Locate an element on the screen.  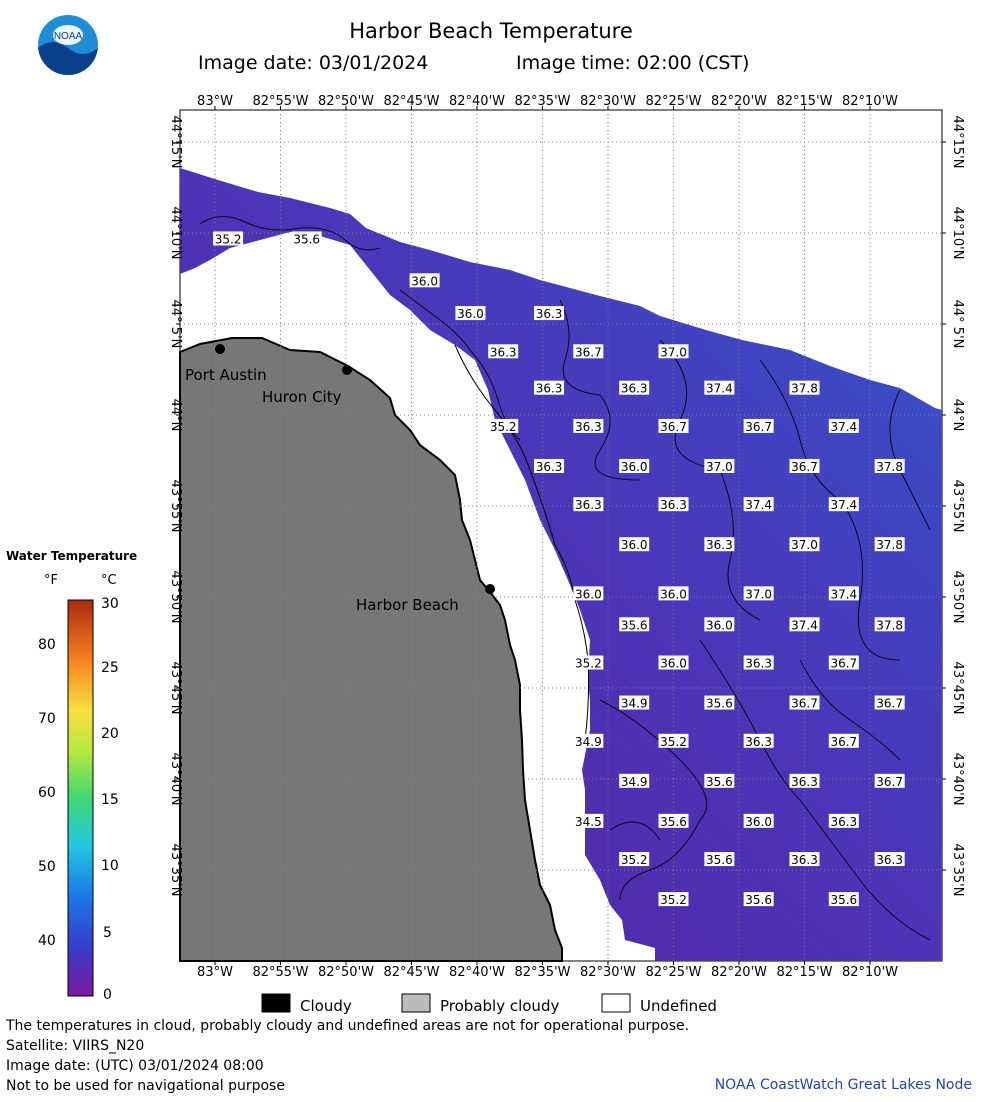
lon-label-bottom: 82°20'W is located at coordinates (739, 972).